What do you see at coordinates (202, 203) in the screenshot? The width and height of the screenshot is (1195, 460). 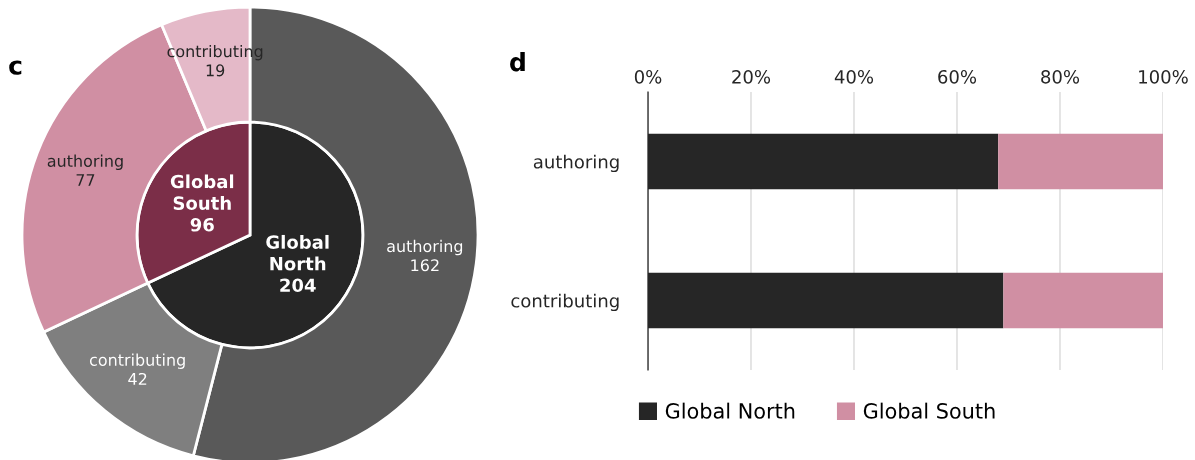 I see `data-label: Global South 96` at bounding box center [202, 203].